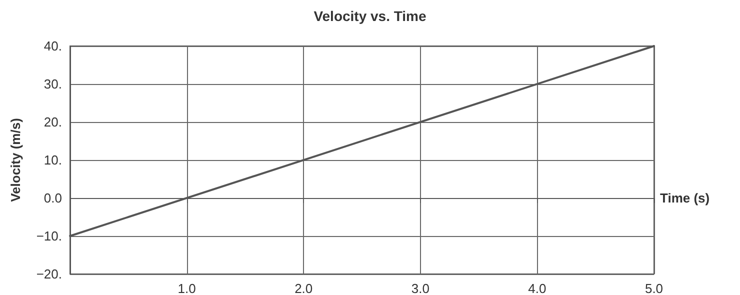  Describe the element at coordinates (53, 122) in the screenshot. I see `y-tick-label: 20.` at that location.